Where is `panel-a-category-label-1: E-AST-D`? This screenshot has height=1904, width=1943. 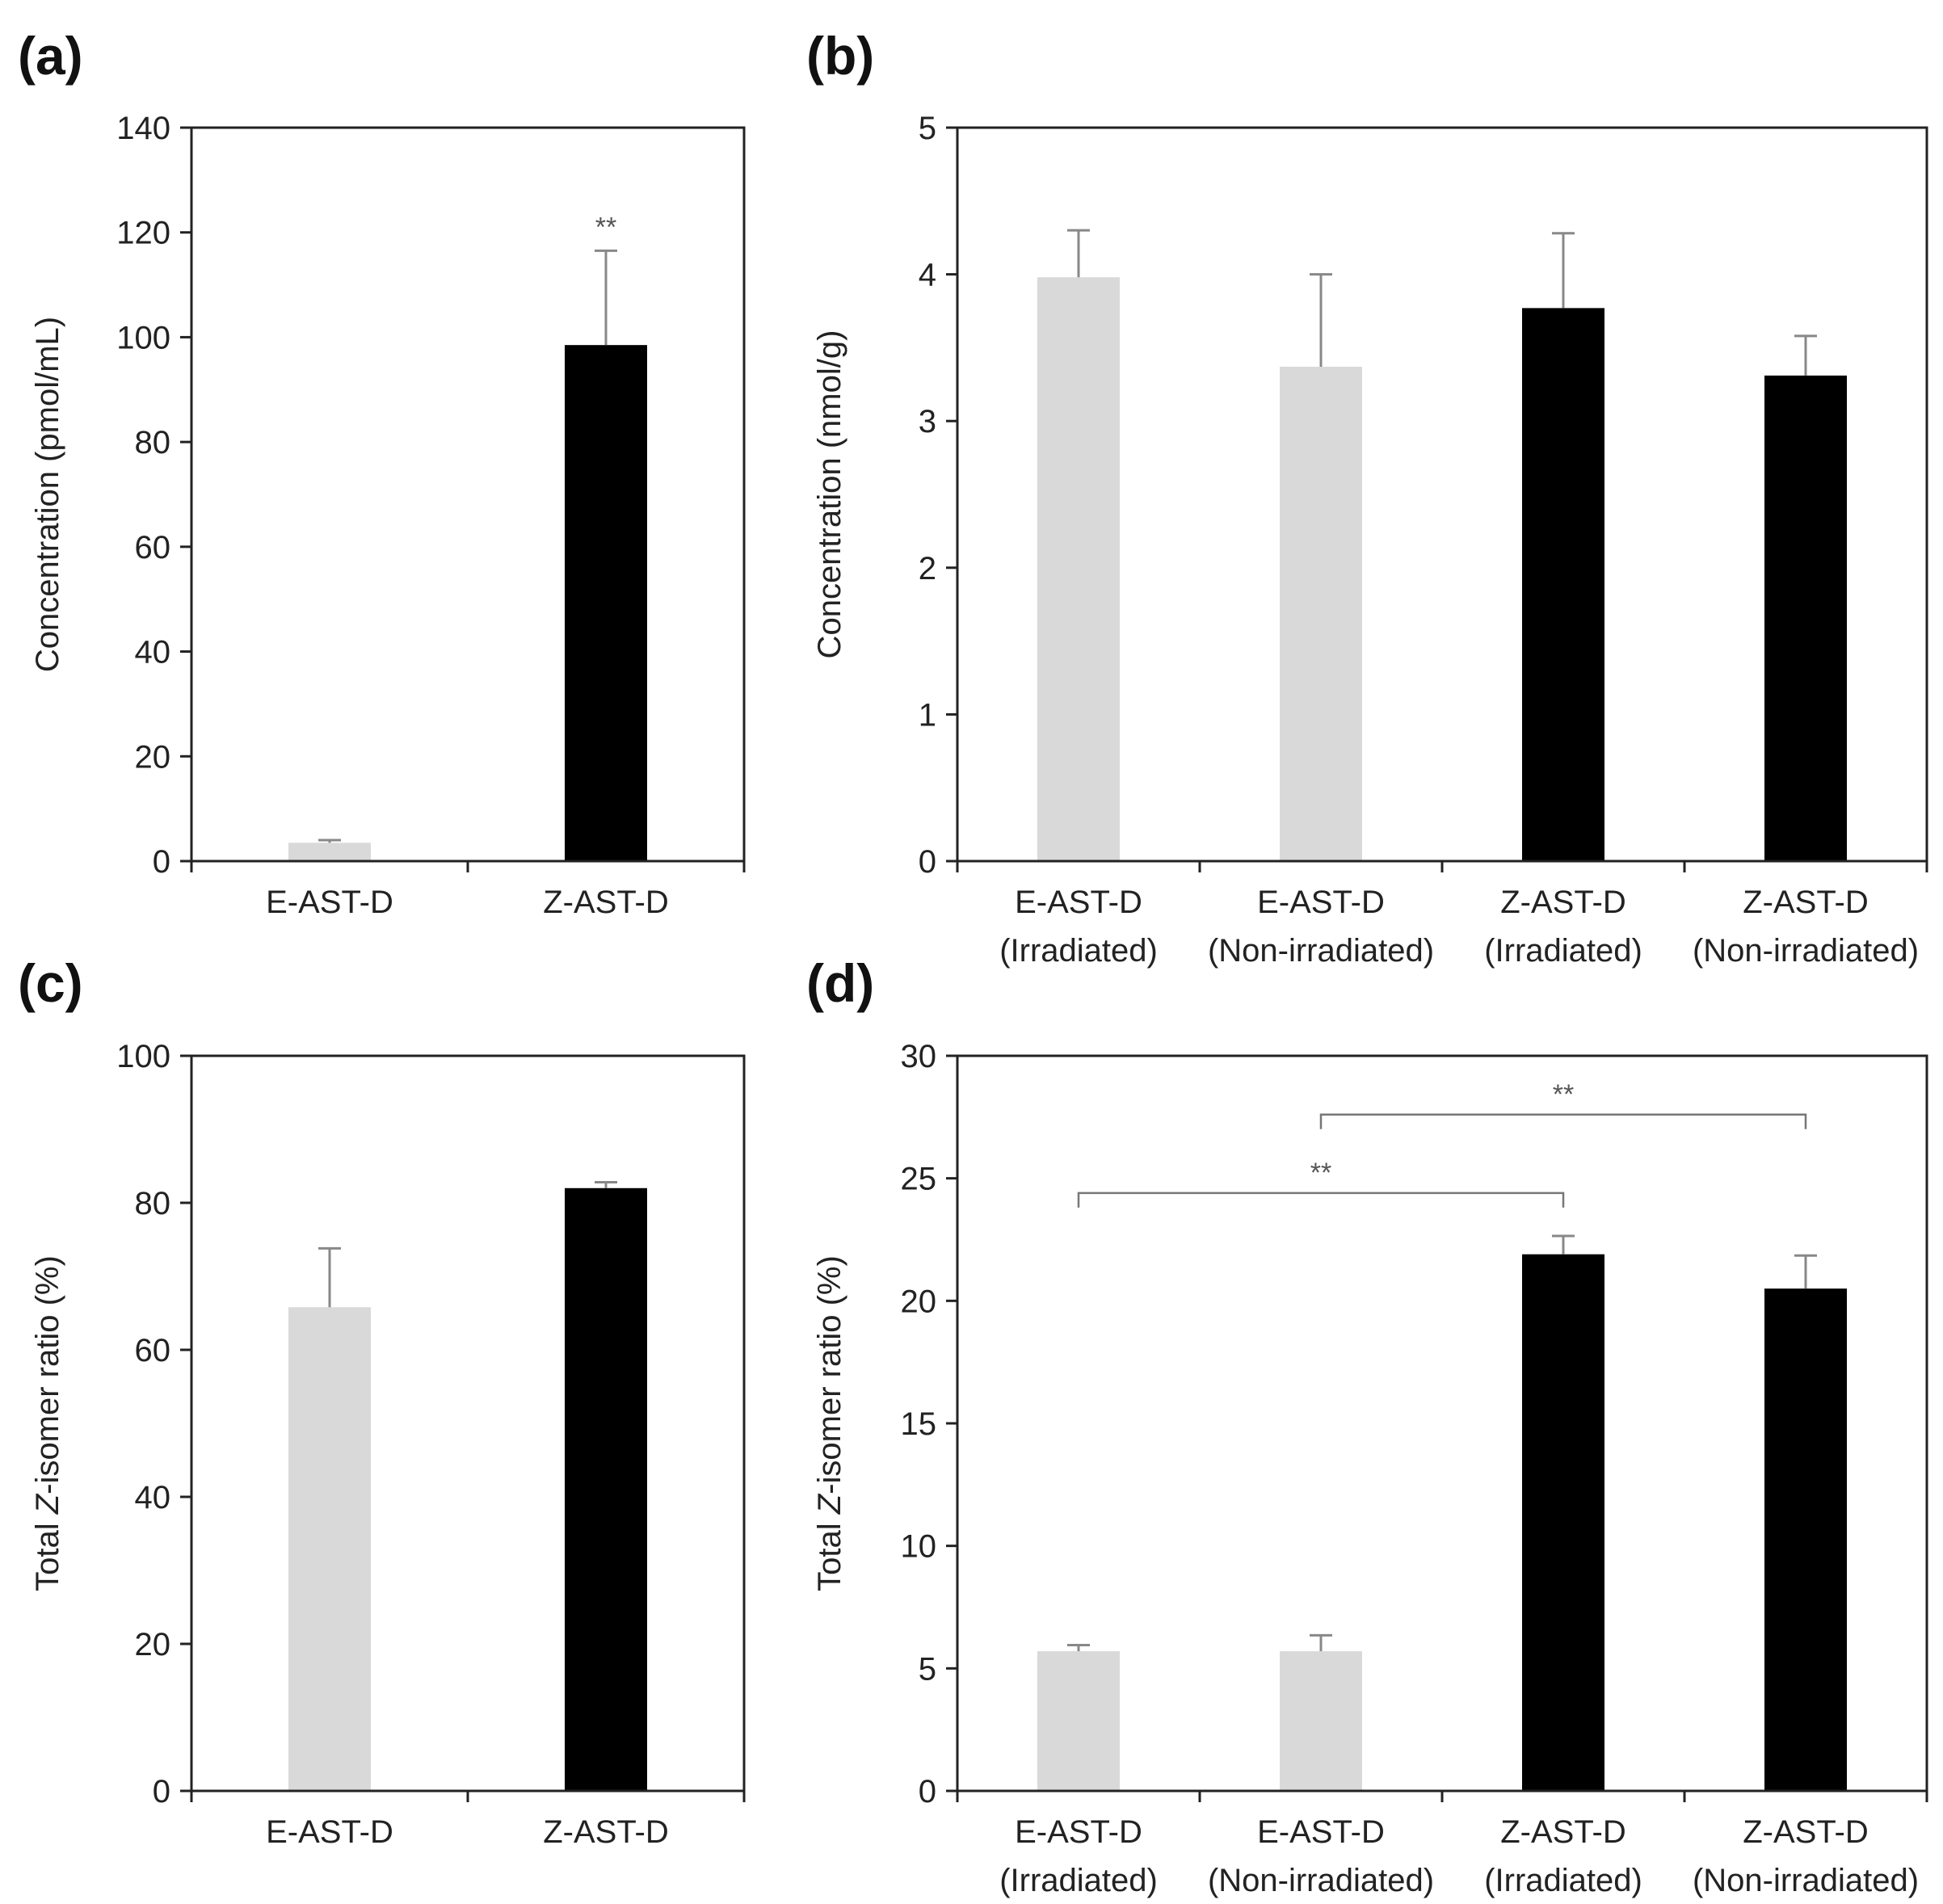 panel-a-category-label-1: E-AST-D is located at coordinates (329, 902).